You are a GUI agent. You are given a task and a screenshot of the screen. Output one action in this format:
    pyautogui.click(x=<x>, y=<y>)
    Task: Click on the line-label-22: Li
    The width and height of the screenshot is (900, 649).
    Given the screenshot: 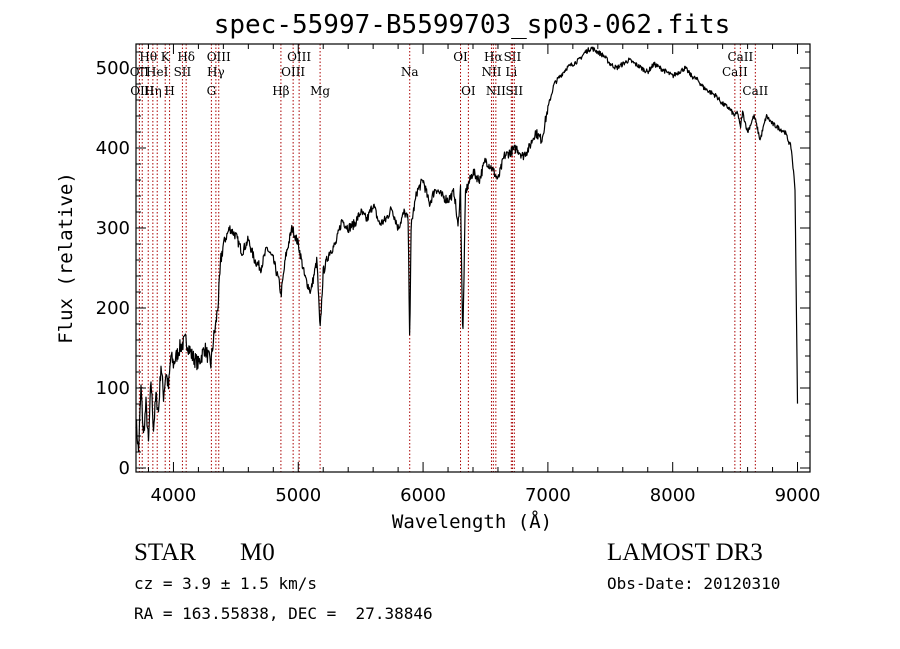 What is the action you would take?
    pyautogui.click(x=511, y=72)
    